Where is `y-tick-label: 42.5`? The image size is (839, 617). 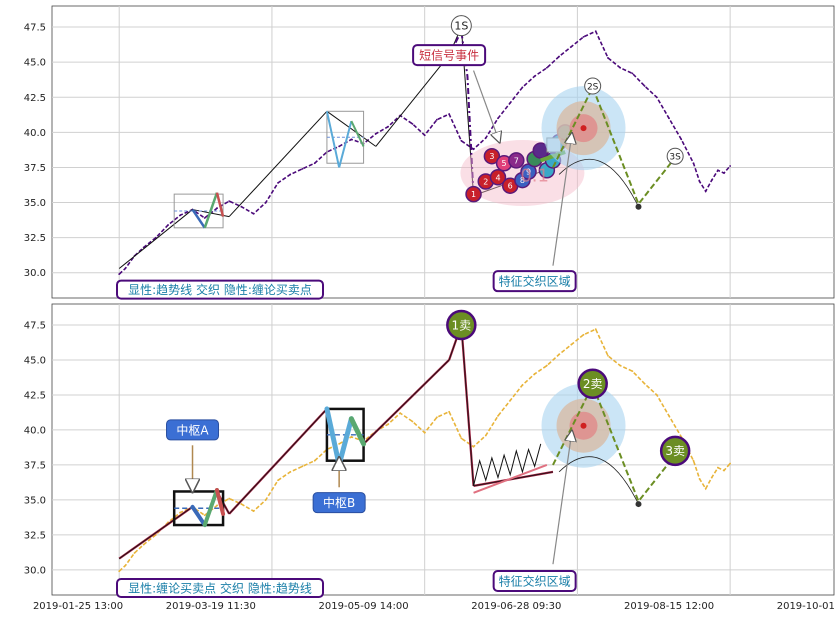 y-tick-label: 42.5 is located at coordinates (35, 395).